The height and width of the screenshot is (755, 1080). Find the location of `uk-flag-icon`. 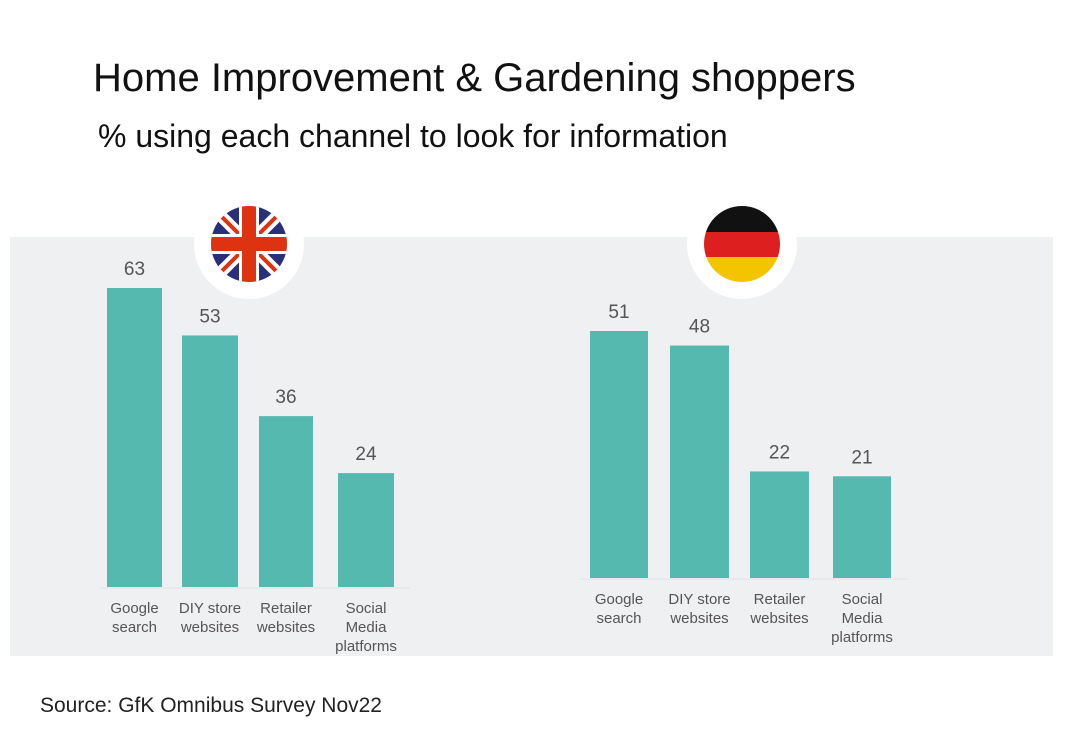

uk-flag-icon is located at coordinates (249, 244).